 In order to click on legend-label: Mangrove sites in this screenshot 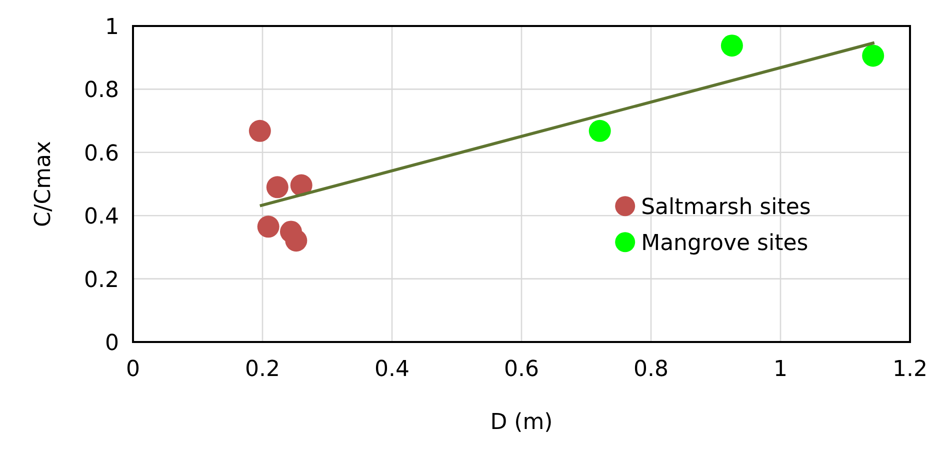, I will do `click(724, 243)`.